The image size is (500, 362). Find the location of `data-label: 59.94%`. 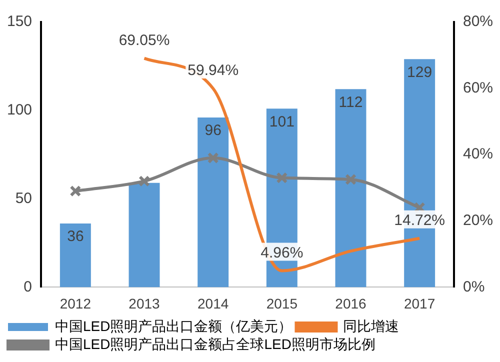

data-label: 59.94% is located at coordinates (213, 71).